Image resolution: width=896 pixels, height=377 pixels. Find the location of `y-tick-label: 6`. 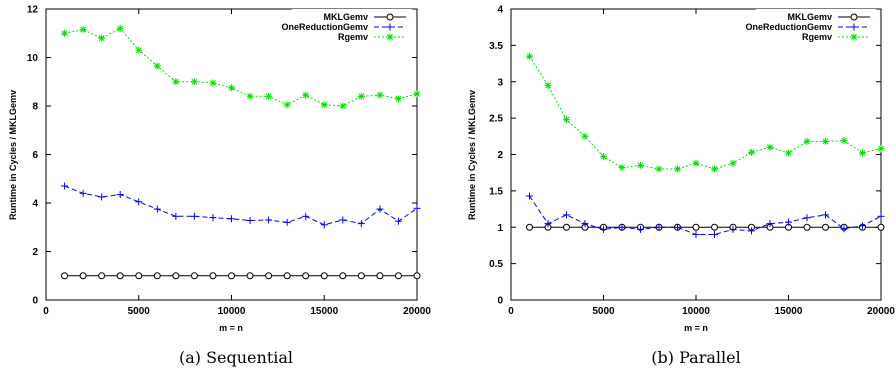

y-tick-label: 6 is located at coordinates (35, 155).